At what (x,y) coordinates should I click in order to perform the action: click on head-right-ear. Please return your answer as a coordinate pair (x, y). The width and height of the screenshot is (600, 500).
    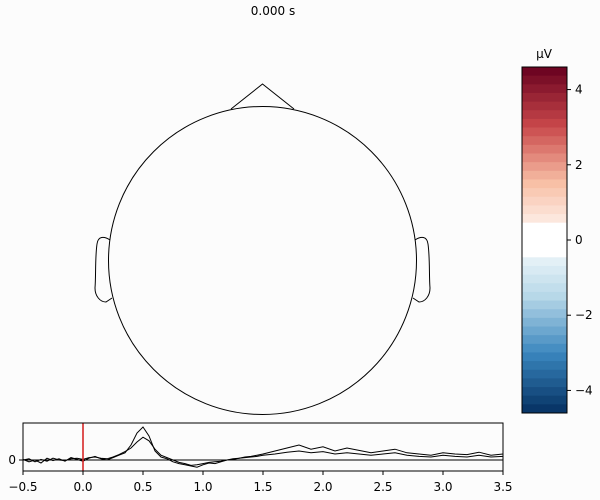
    Looking at the image, I should click on (421, 269).